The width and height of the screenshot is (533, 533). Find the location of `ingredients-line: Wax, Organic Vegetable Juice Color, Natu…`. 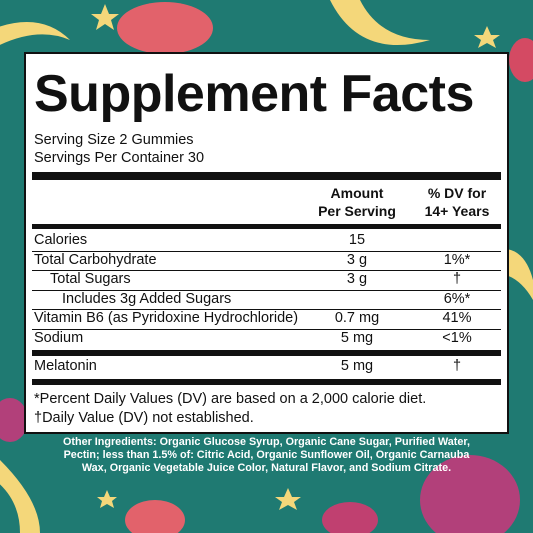

ingredients-line: Wax, Organic Vegetable Juice Color, Natu… is located at coordinates (266, 468).